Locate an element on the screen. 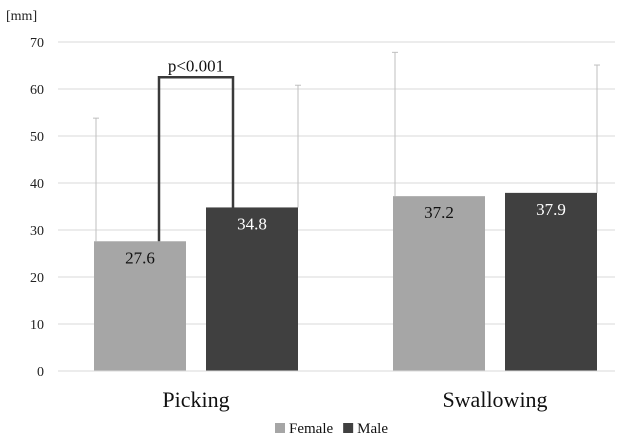 The image size is (639, 436). data-label: 37.2 is located at coordinates (439, 212).